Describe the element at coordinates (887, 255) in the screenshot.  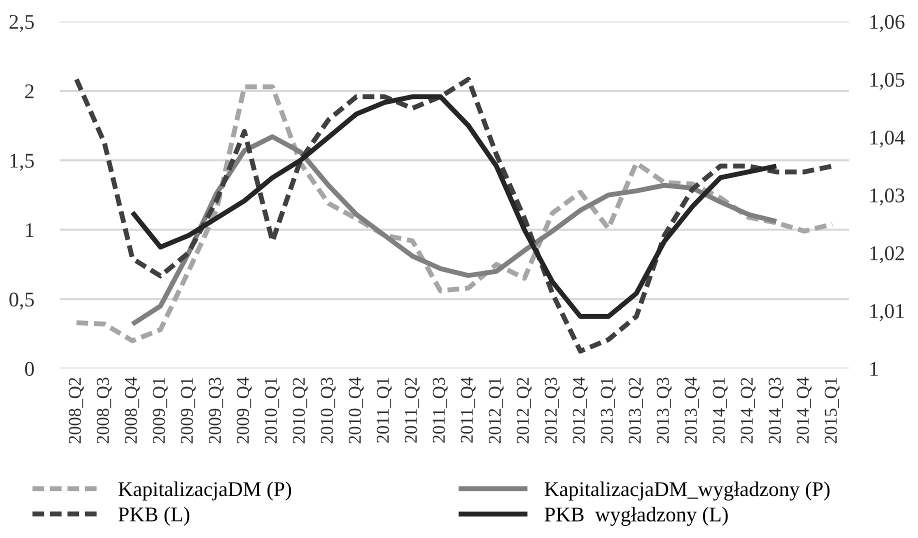
I see `y2-tick-label: 1,02` at that location.